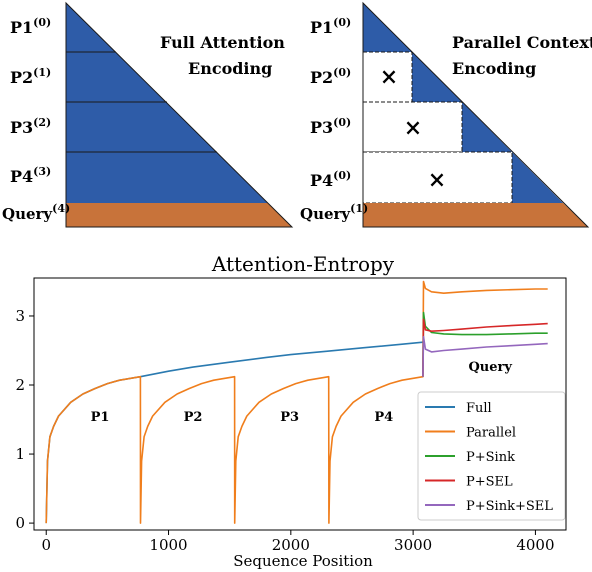 Image resolution: width=592 pixels, height=572 pixels. I want to click on series-line-p-sink, so click(485, 344).